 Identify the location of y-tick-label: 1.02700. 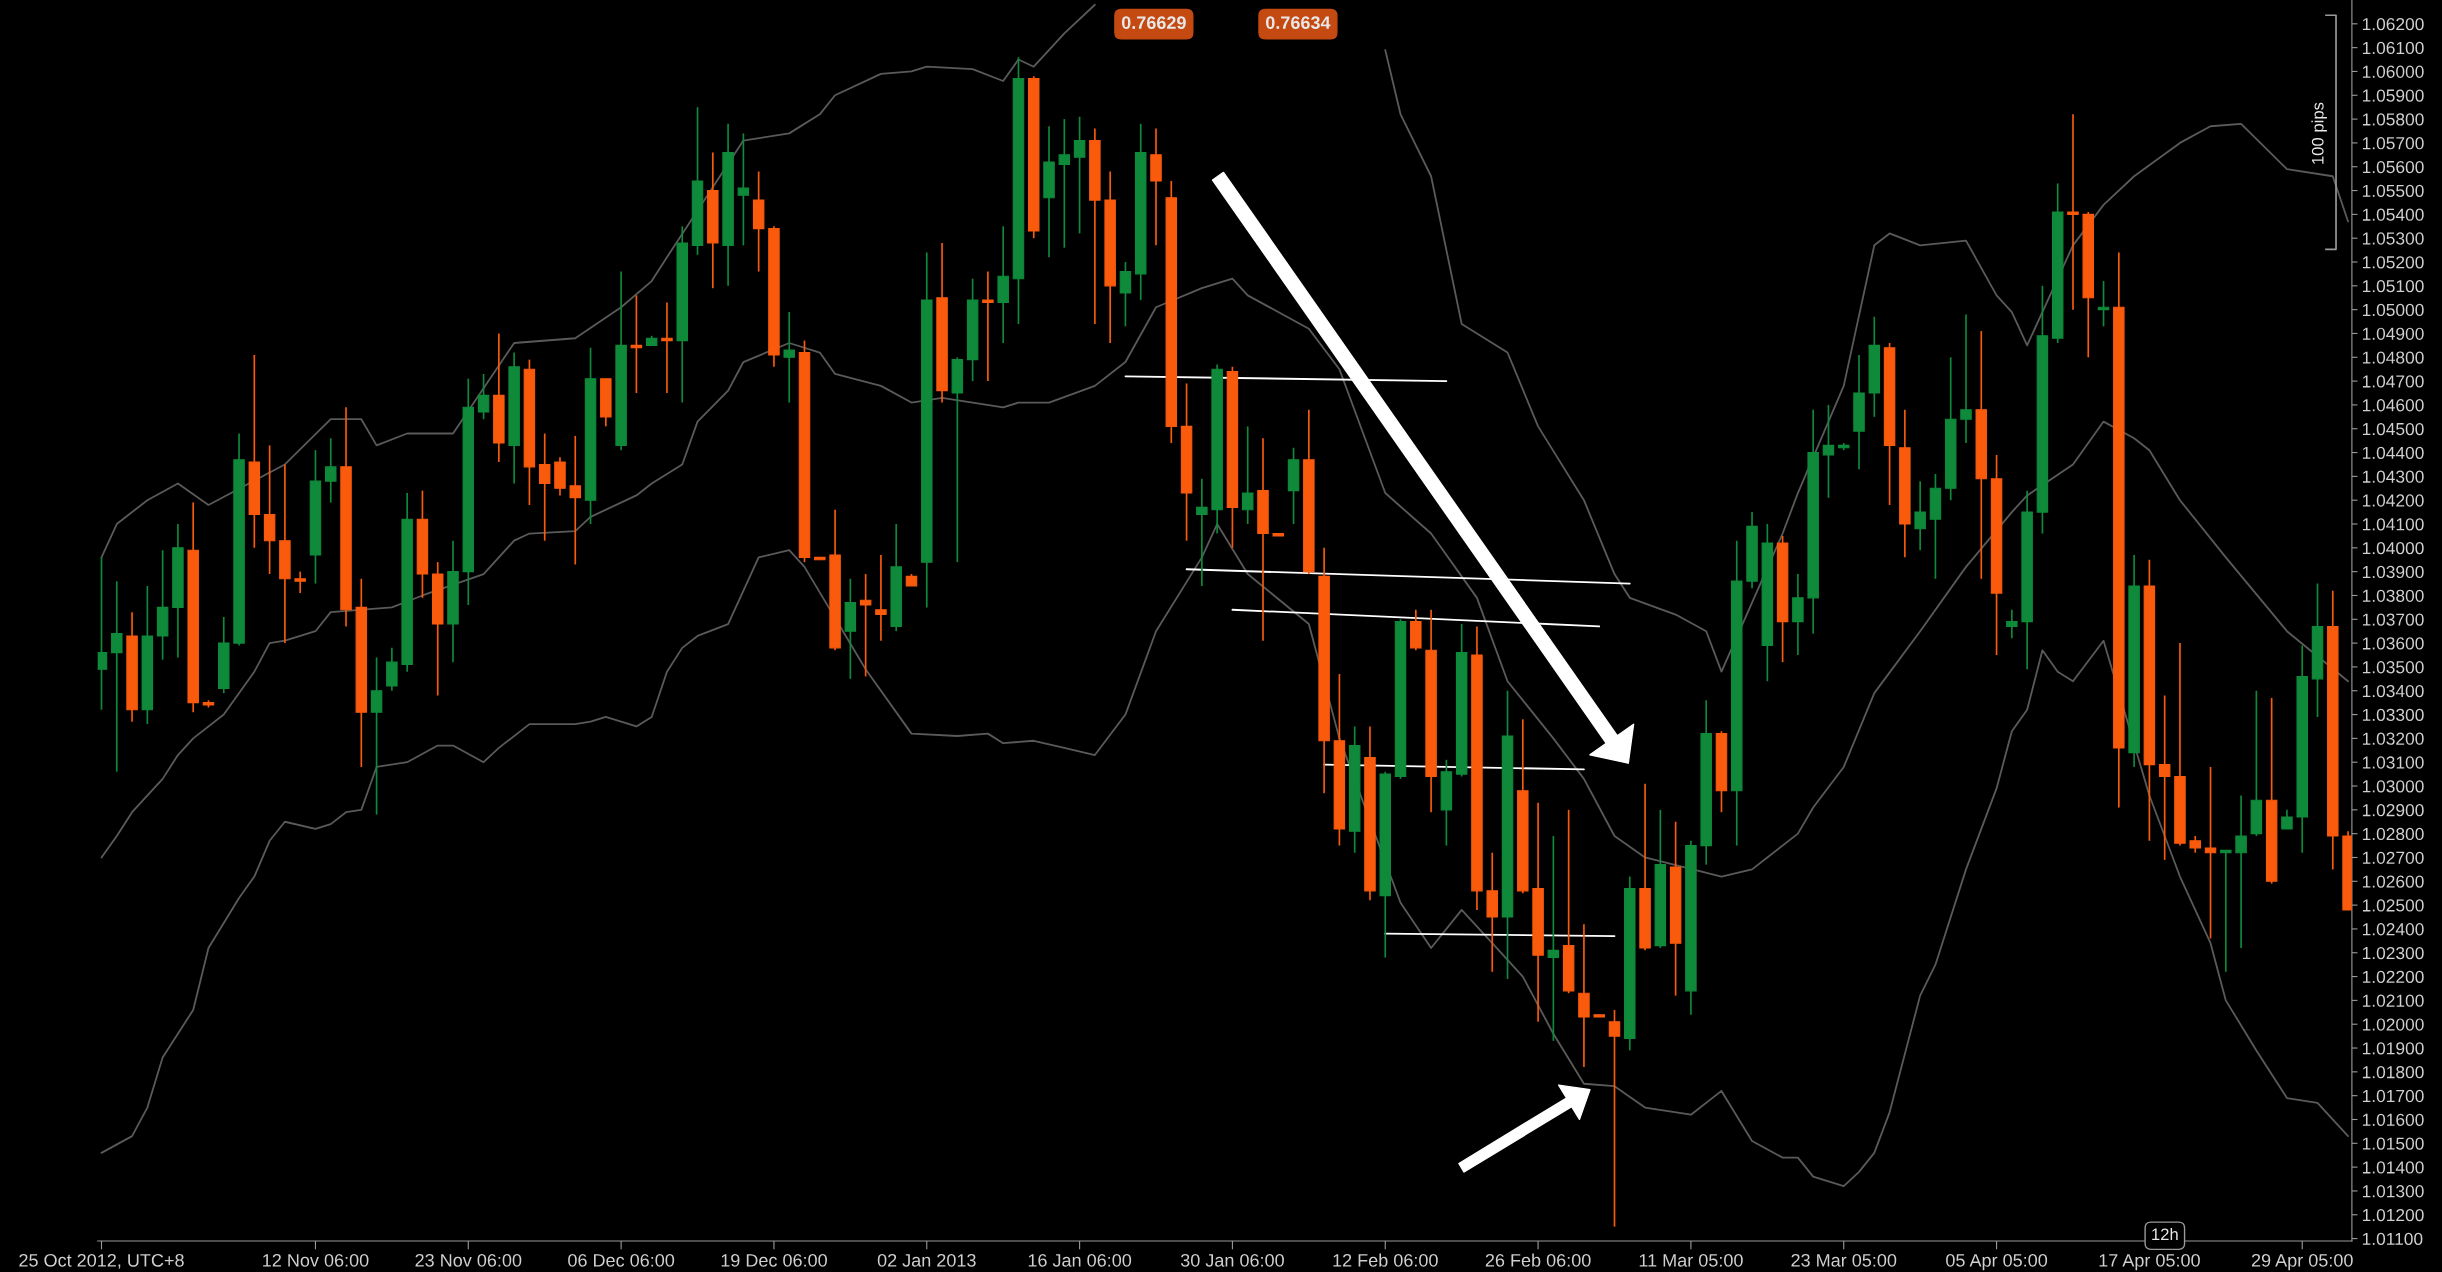
(2393, 857).